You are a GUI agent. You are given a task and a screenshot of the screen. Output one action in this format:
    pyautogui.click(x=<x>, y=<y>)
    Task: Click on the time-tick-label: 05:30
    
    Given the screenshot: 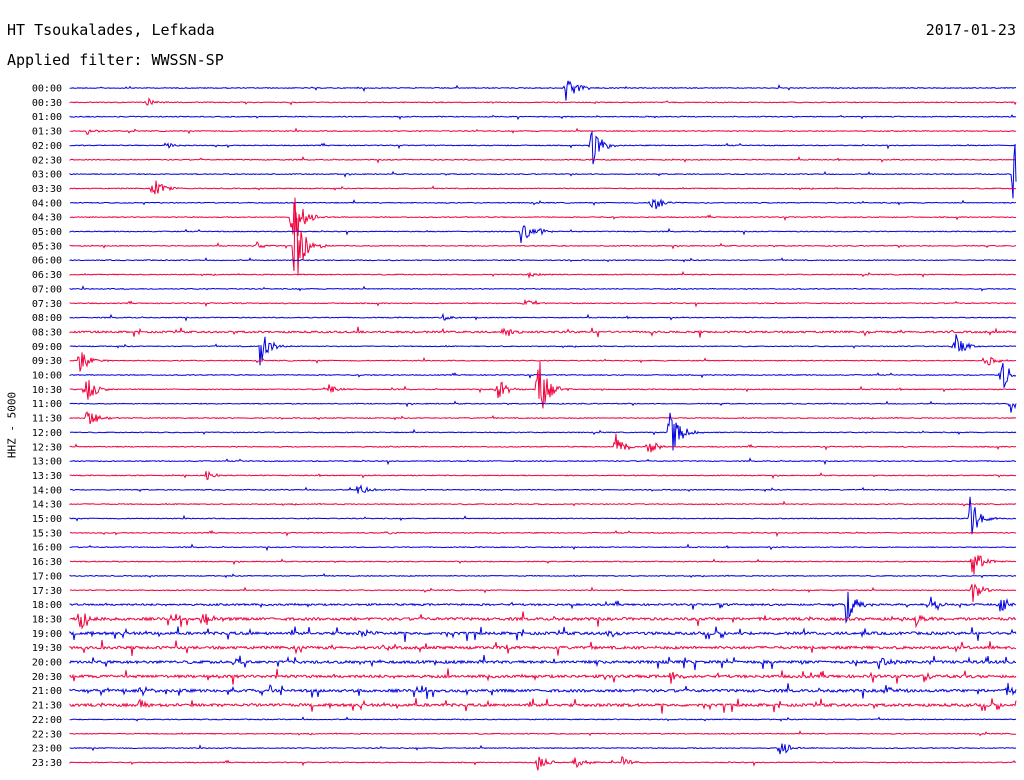 What is the action you would take?
    pyautogui.click(x=47, y=246)
    